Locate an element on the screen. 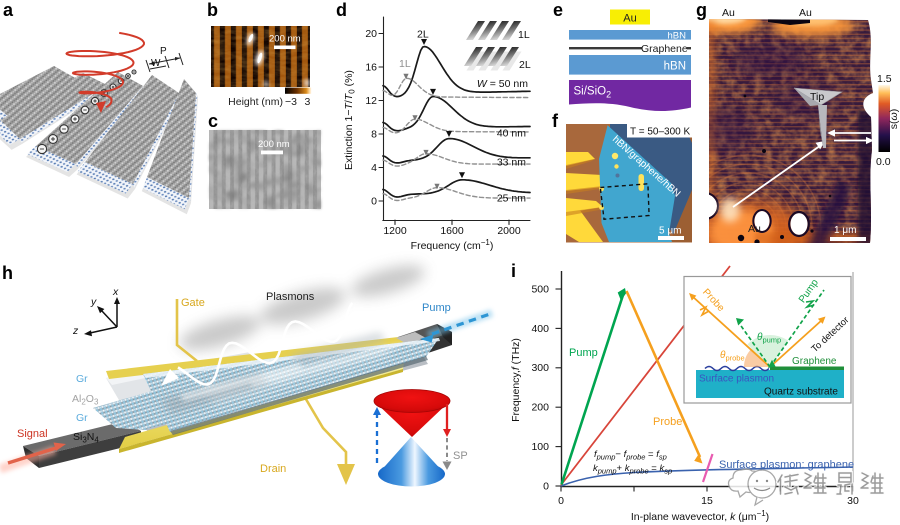 The height and width of the screenshot is (525, 900). svg-text: In-plane wavevector, k (μm−1) is located at coordinates (700, 516).